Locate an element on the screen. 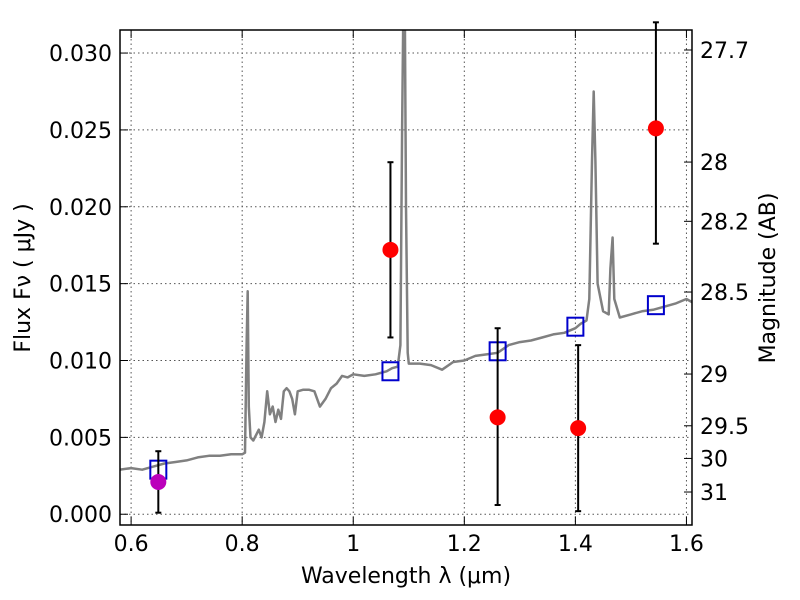 The height and width of the screenshot is (600, 800). y-axis-right: 27.7 28 28.2 28.5 29 29.5 30 31 is located at coordinates (716, 272).